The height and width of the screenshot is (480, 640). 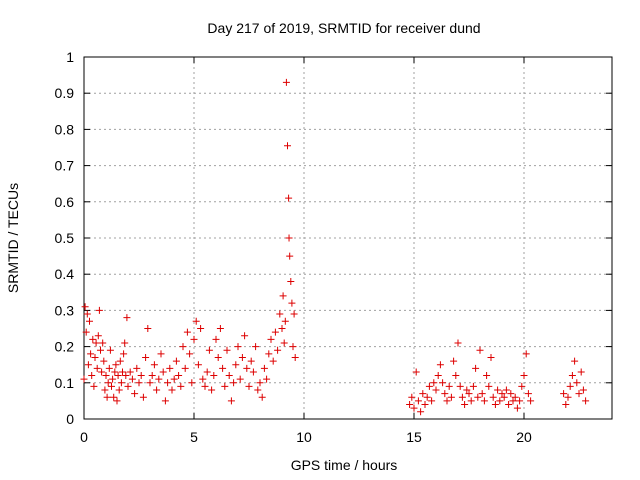 What do you see at coordinates (414, 437) in the screenshot?
I see `x-tick-label: 15` at bounding box center [414, 437].